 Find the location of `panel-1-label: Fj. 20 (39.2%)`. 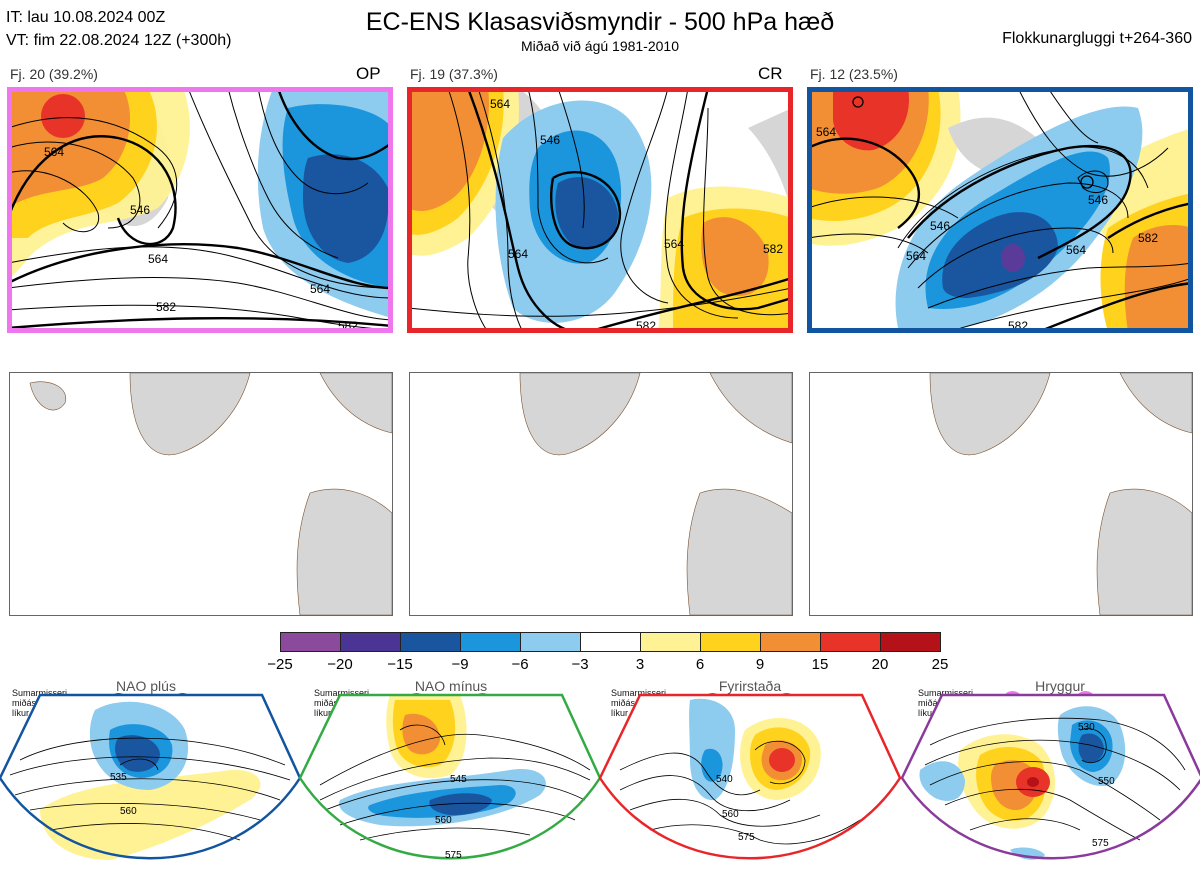

panel-1-label: Fj. 20 (39.2%) is located at coordinates (54, 74).